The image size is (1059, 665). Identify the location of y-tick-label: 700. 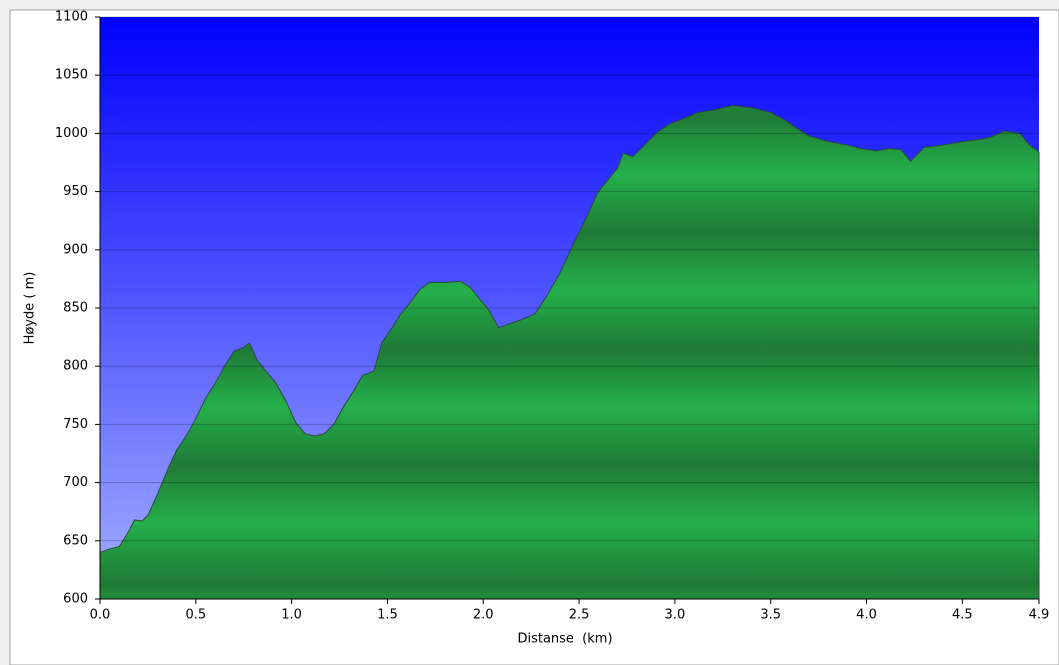
(75, 482).